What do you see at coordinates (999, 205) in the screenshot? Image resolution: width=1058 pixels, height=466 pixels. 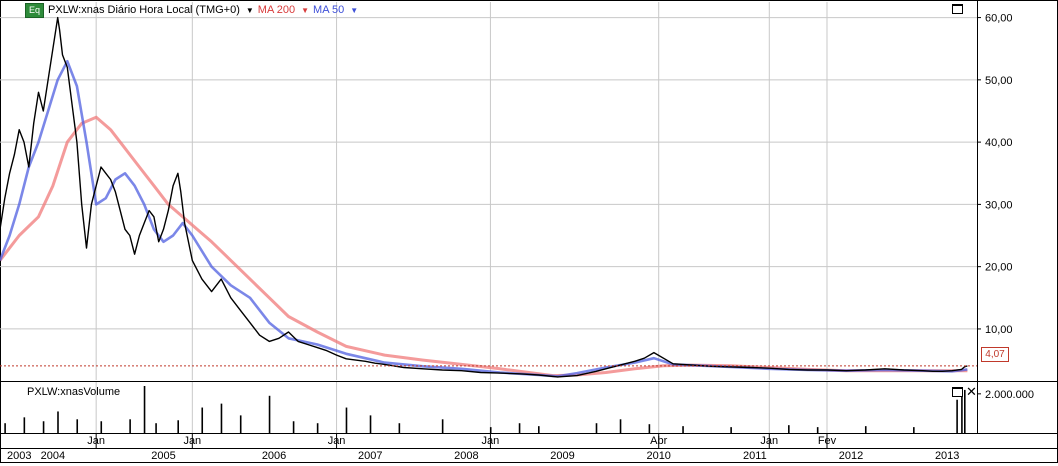 I see `y-tick-label: 30,00` at bounding box center [999, 205].